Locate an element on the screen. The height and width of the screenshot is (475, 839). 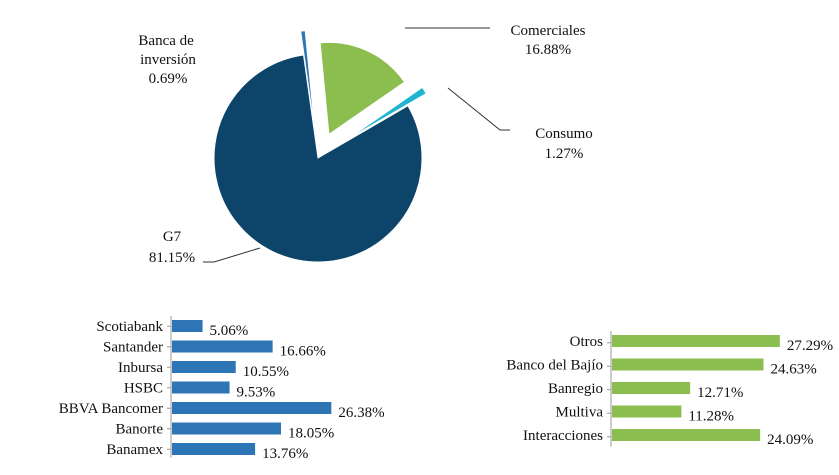
category-label: Banorte is located at coordinates (140, 430).